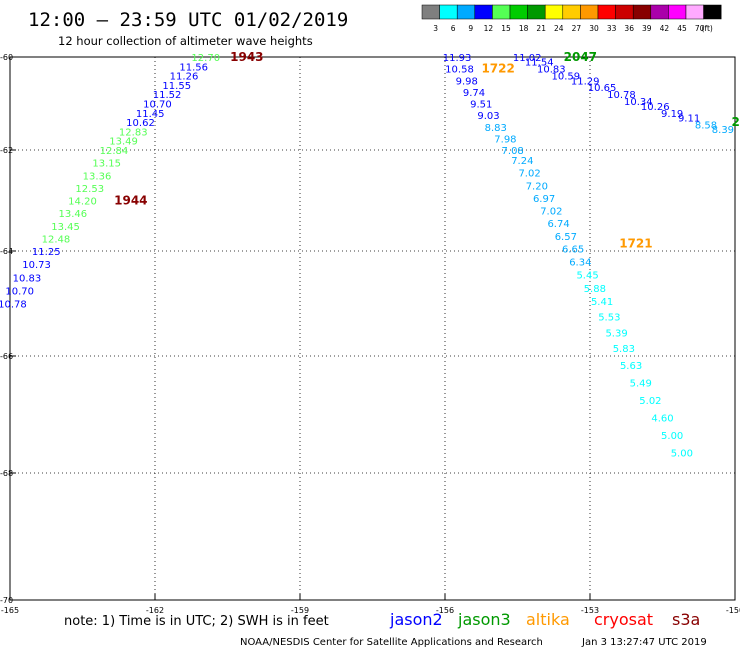  I want to click on swh-point-s3a: 11.52, so click(167, 95).